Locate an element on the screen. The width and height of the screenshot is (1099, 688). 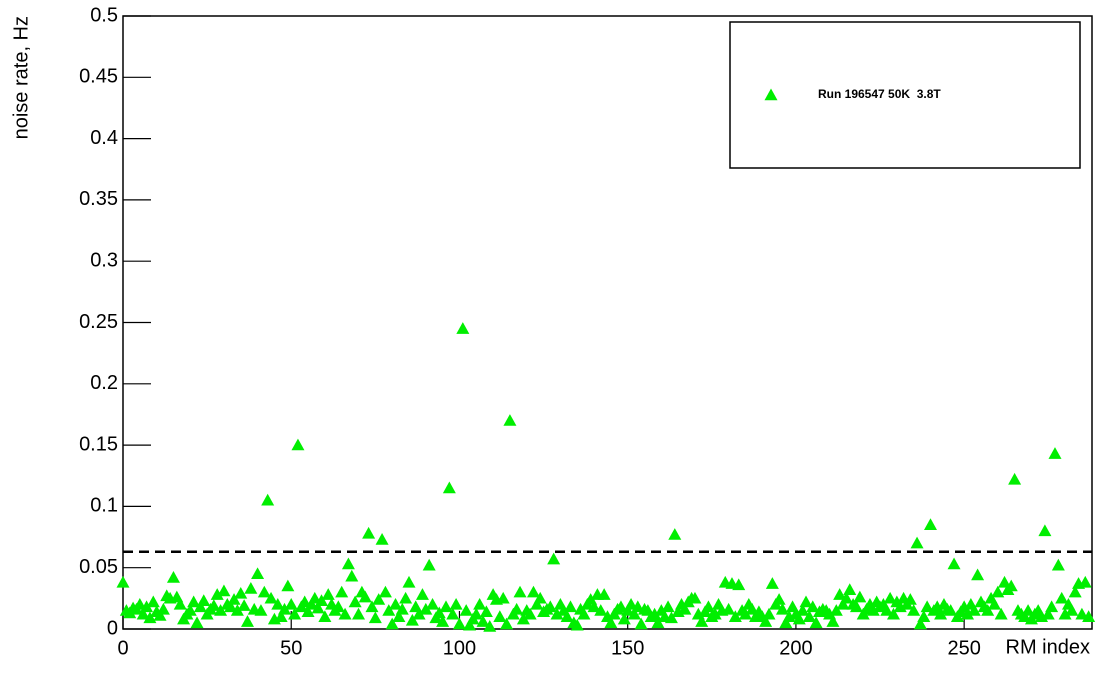
y-tick-label: 0.45 is located at coordinates (98, 77).